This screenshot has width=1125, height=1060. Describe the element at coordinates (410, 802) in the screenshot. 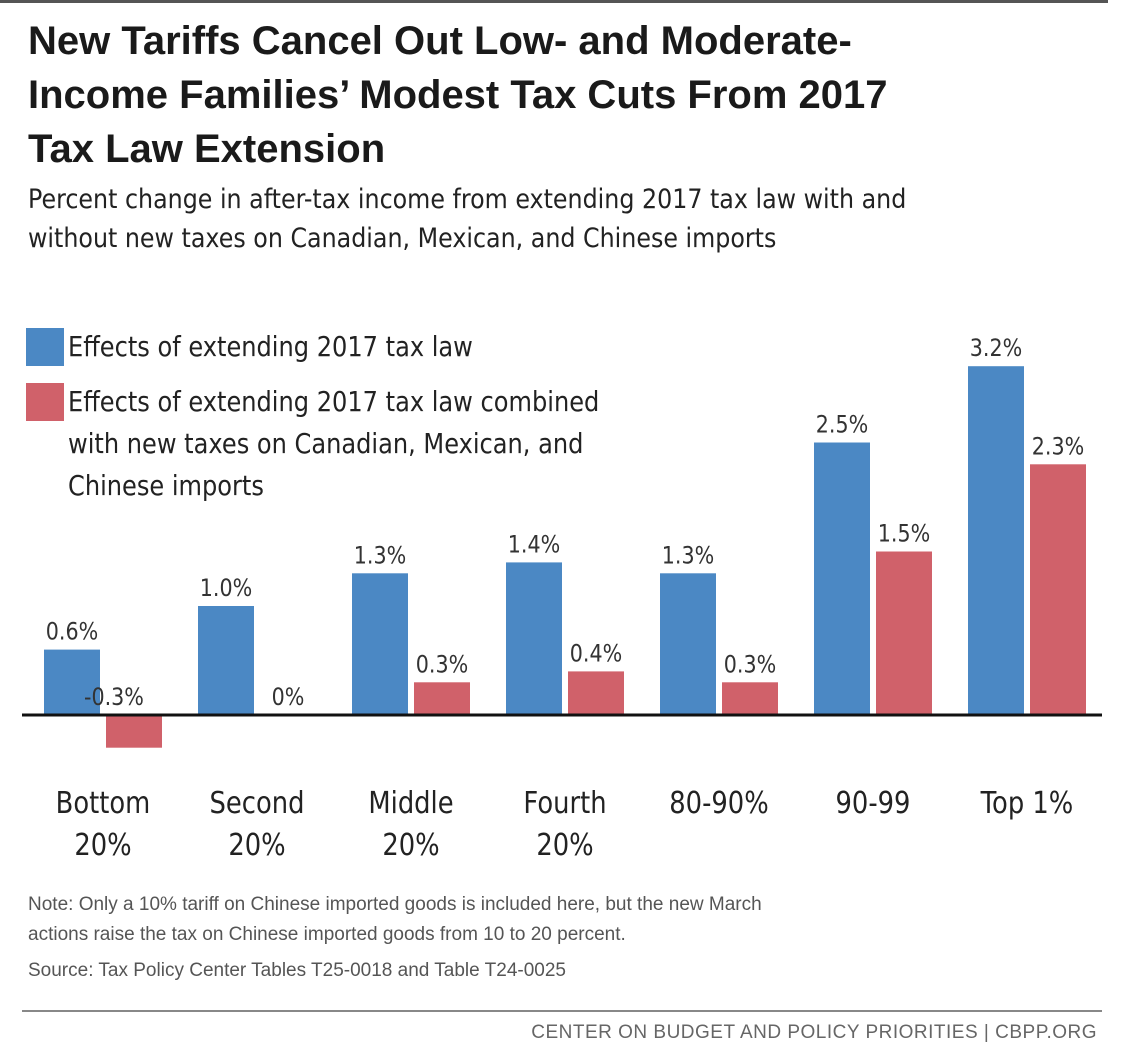

I see `category-label: Middle` at that location.